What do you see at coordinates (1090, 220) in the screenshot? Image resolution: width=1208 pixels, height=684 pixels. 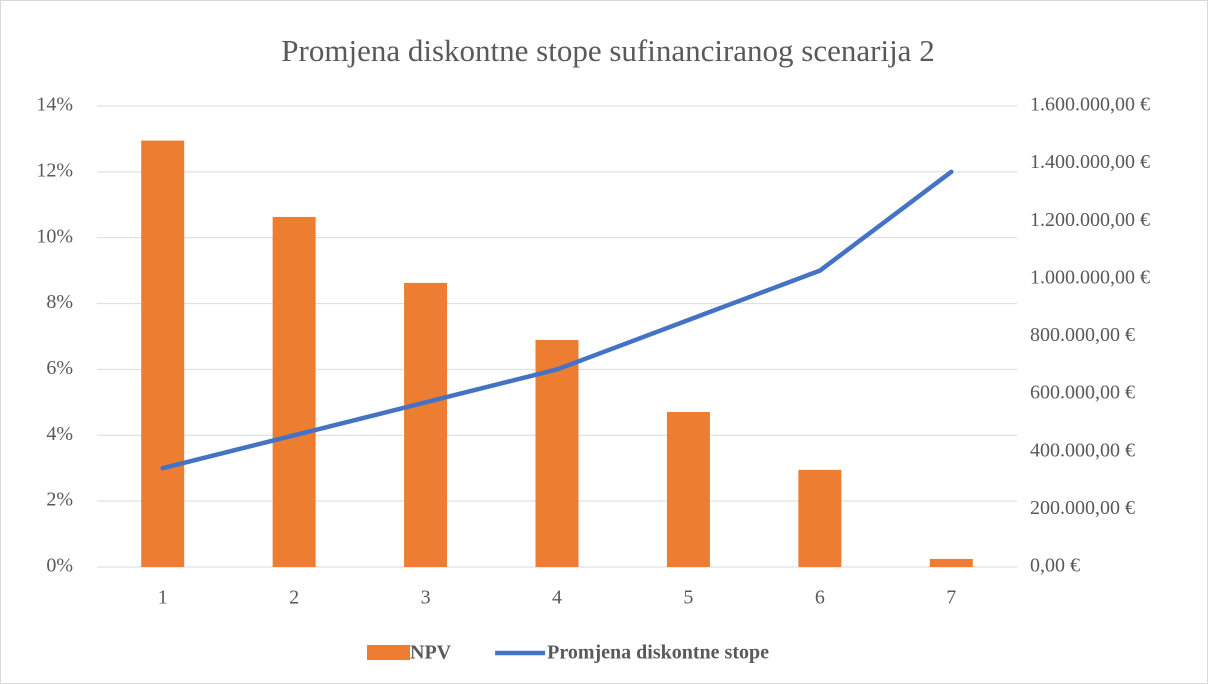 I see `y2-tick-label: 1.200.000,00 €` at bounding box center [1090, 220].